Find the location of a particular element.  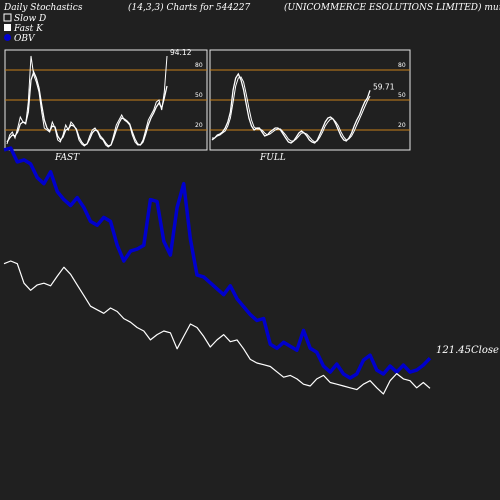

full-last-value: 59.71 is located at coordinates (384, 86).